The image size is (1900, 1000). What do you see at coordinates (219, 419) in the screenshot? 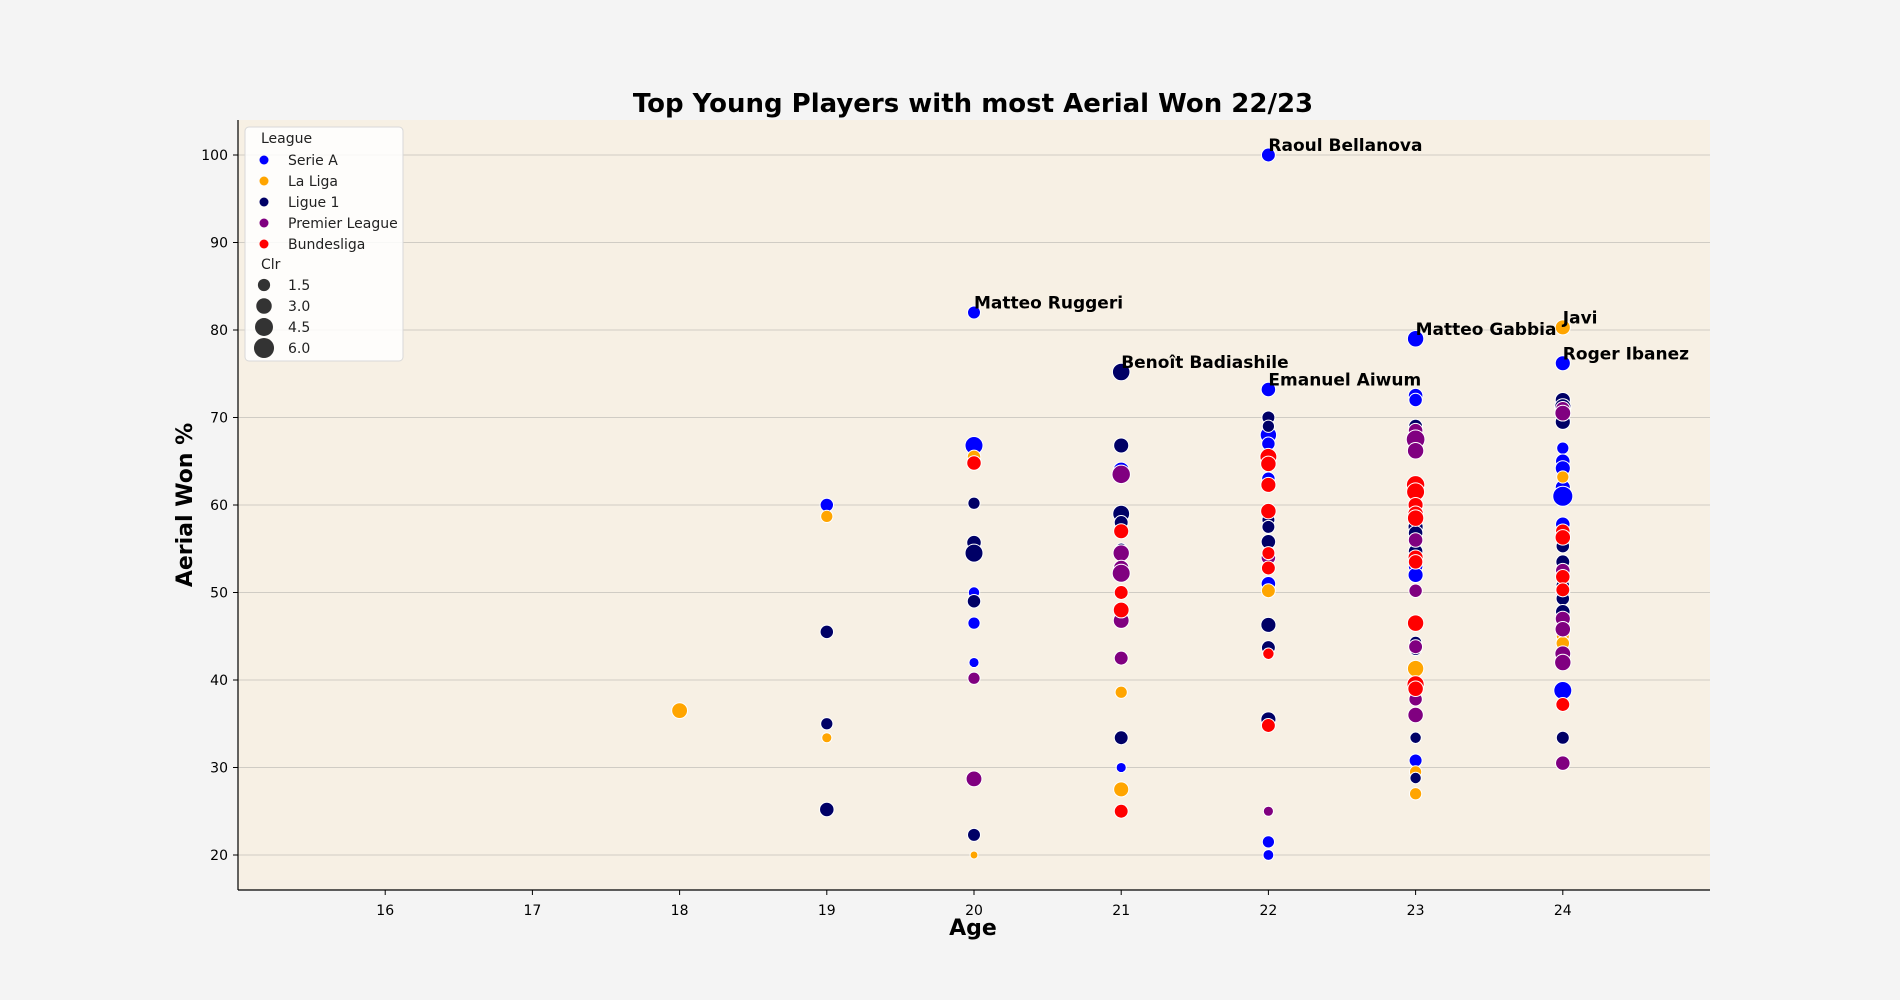
I see `y-tick-label-70: 70` at bounding box center [219, 419].